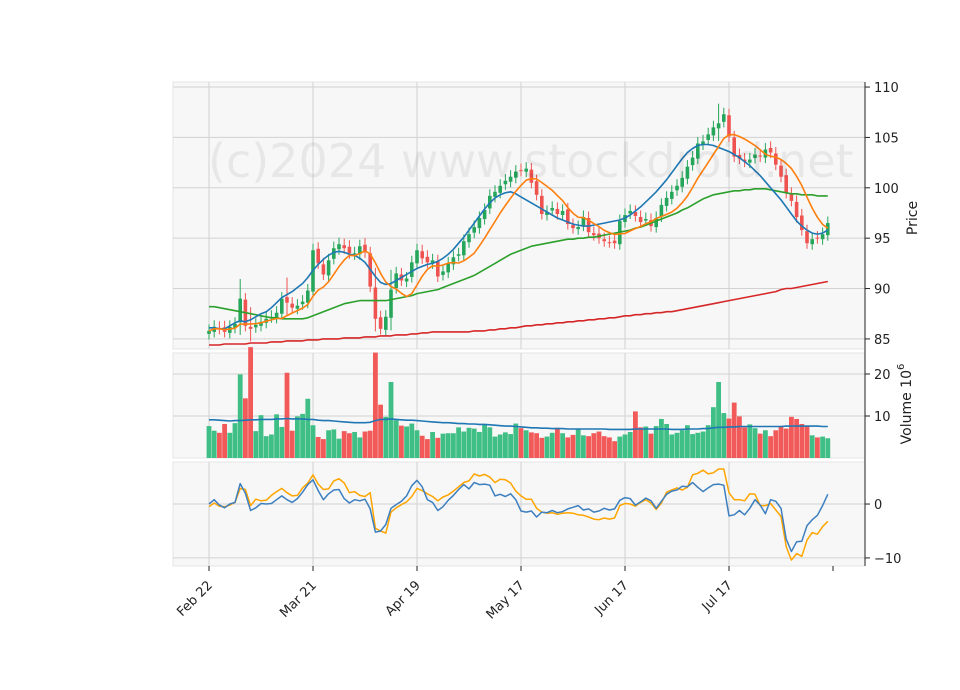 Image resolution: width=960 pixels, height=690 pixels. I want to click on ma-mid-line, so click(518, 254).